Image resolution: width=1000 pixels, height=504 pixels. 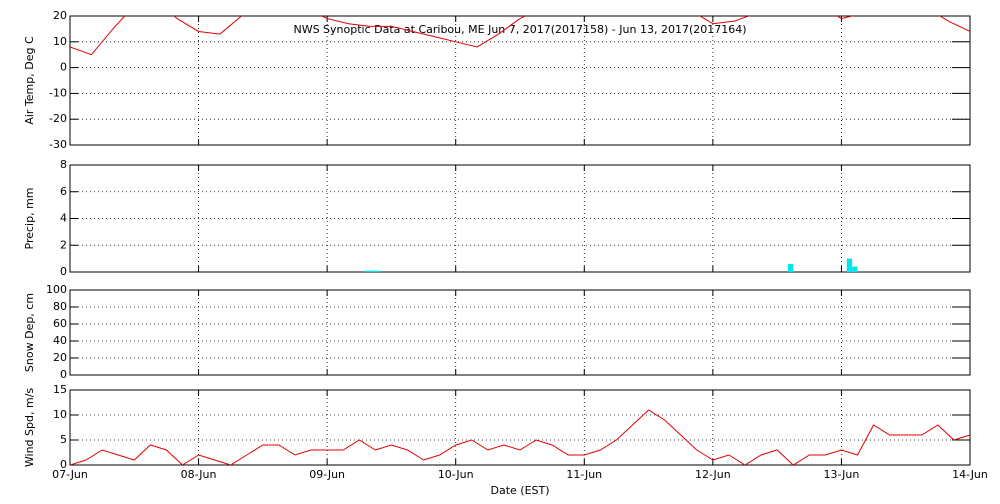 What do you see at coordinates (63, 218) in the screenshot?
I see `y-tick-label: 4` at bounding box center [63, 218].